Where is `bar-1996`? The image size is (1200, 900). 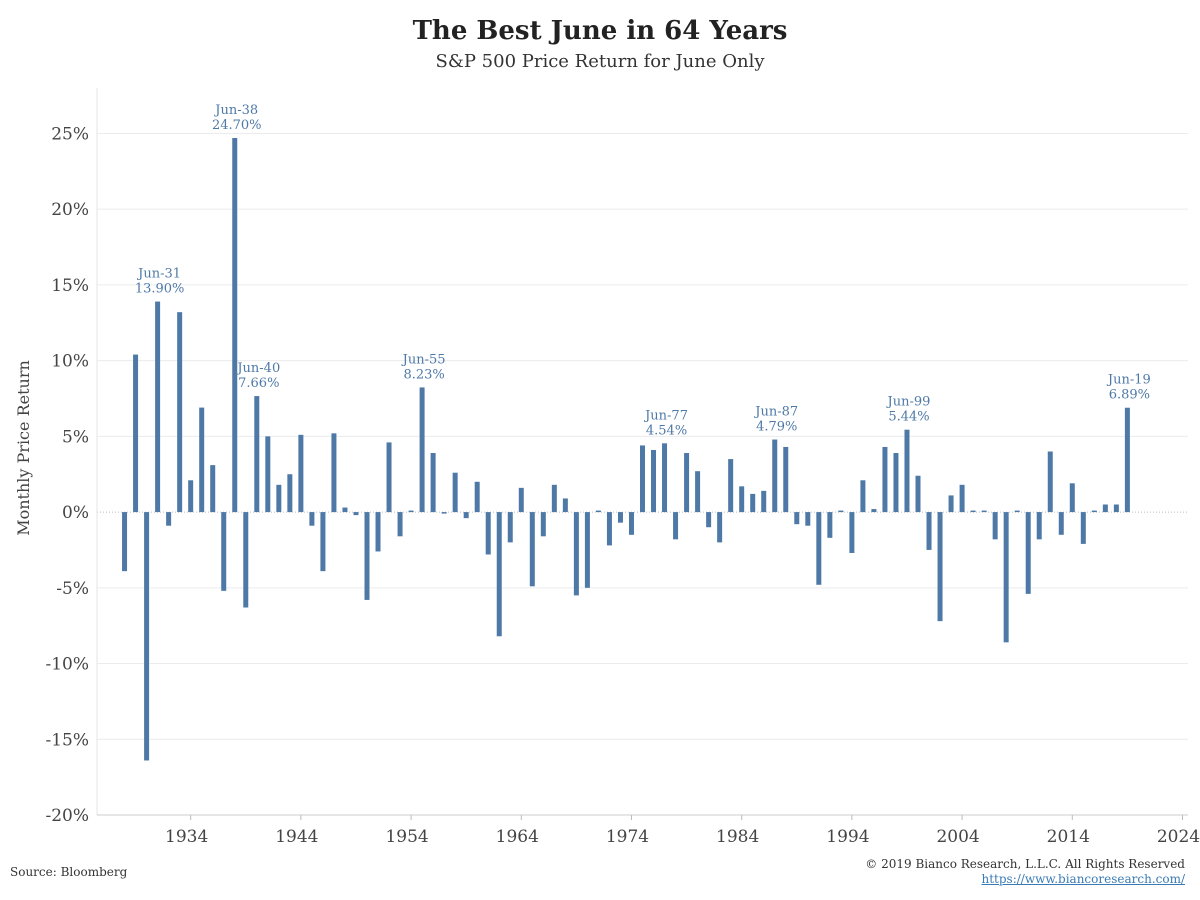
bar-1996 is located at coordinates (874, 511).